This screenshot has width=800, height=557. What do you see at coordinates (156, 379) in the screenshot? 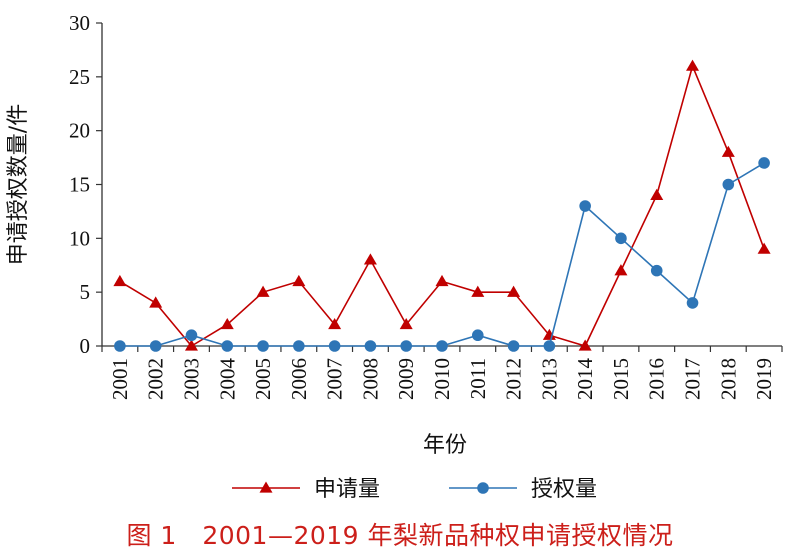
I see `x-tick-label: 2002` at bounding box center [156, 379].